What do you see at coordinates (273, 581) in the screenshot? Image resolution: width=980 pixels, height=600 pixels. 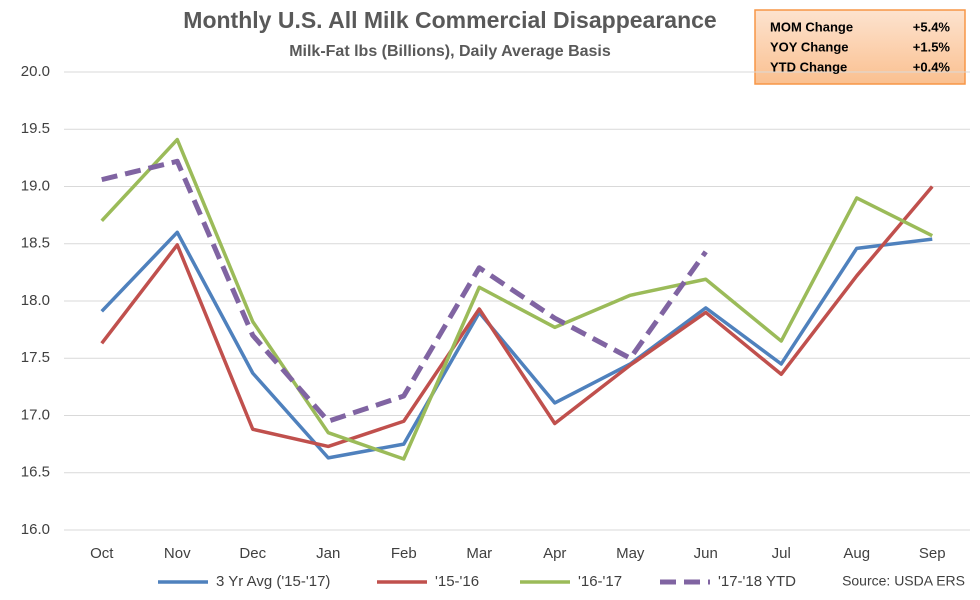 I see `legend-label: 3 Yr Avg ('15-'17)` at bounding box center [273, 581].